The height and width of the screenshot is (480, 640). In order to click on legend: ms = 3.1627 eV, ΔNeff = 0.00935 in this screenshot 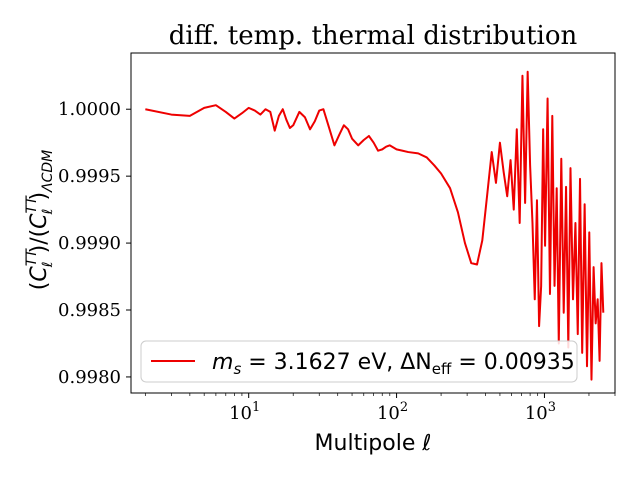, I will do `click(359, 361)`.